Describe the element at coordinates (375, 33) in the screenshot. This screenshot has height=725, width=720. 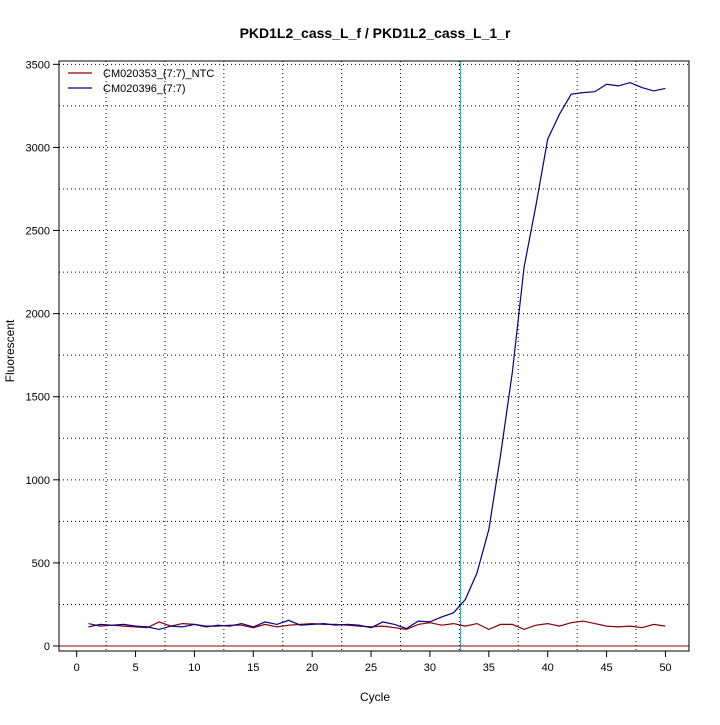
I see `chart-title: PKD1L2_cass_L_f / PKD1L2_cass_L_1_r` at that location.